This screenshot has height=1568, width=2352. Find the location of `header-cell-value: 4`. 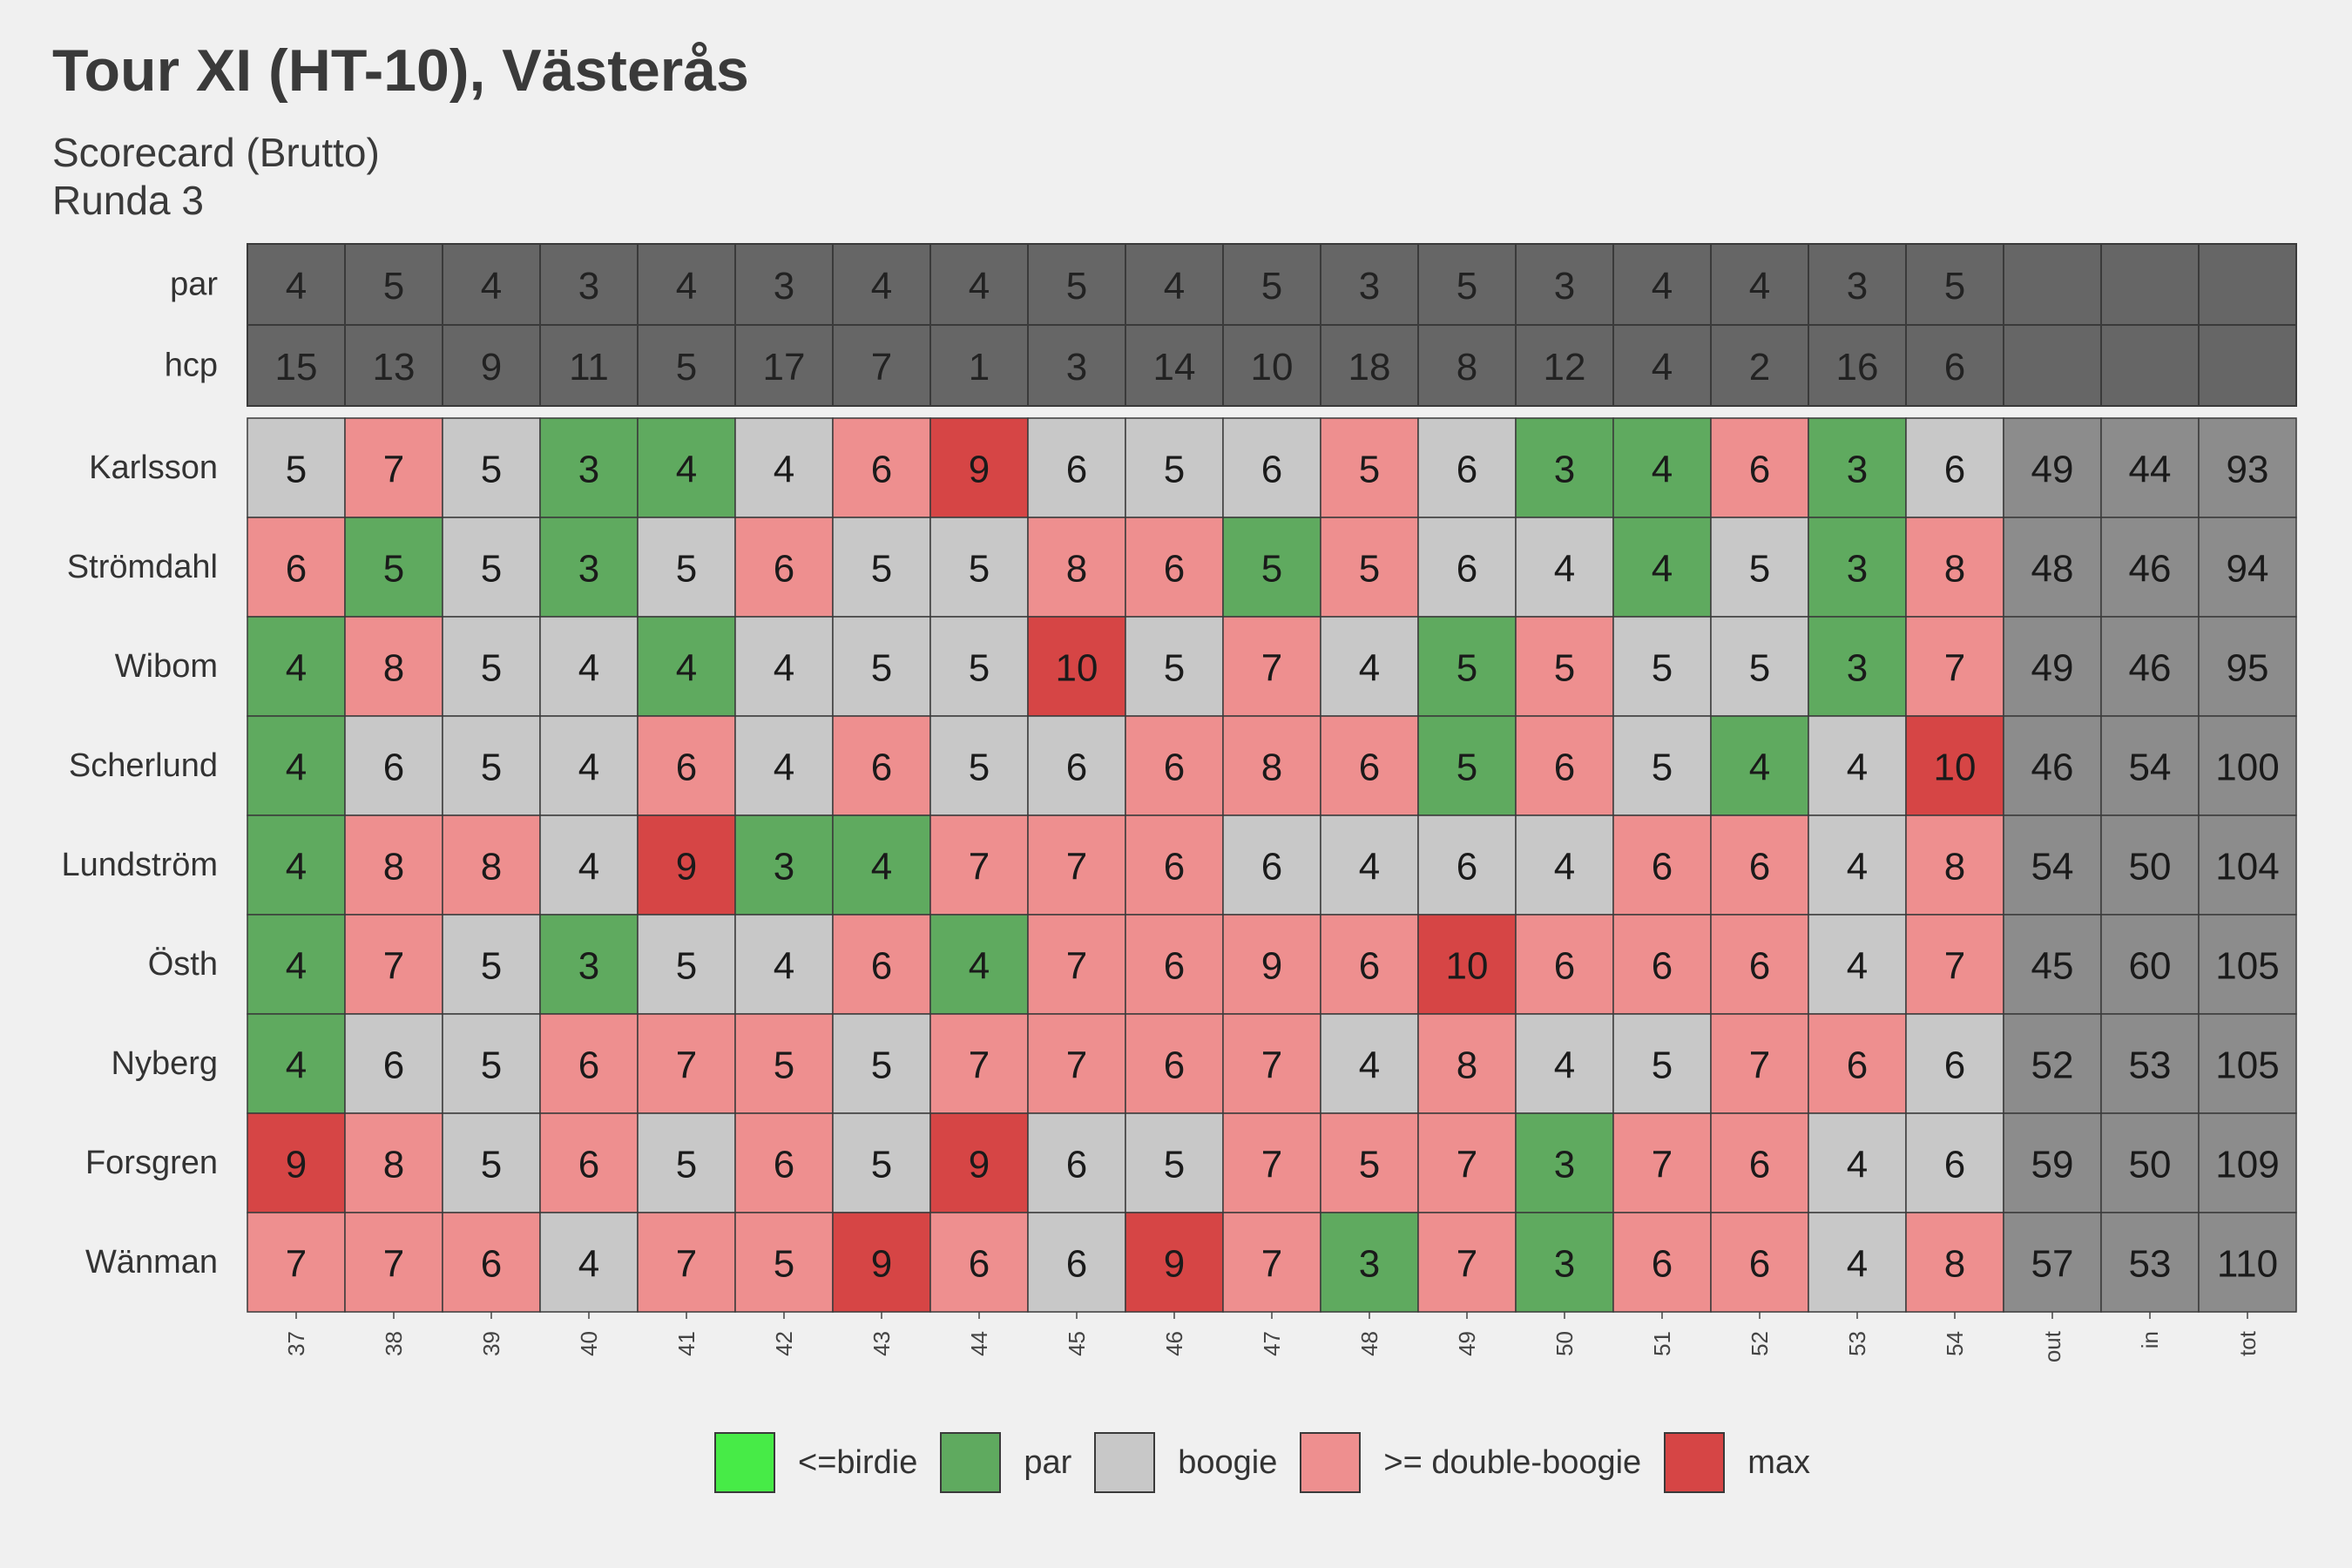

header-cell-value: 4 is located at coordinates (979, 287).